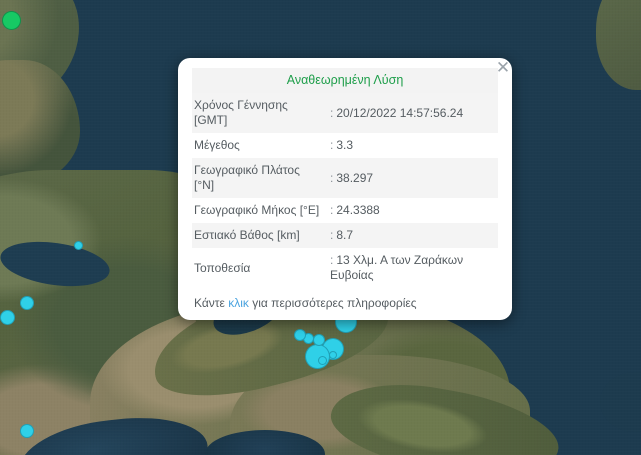 The height and width of the screenshot is (455, 641). I want to click on detail-key: Εστιακό Βάθος [km], so click(260, 235).